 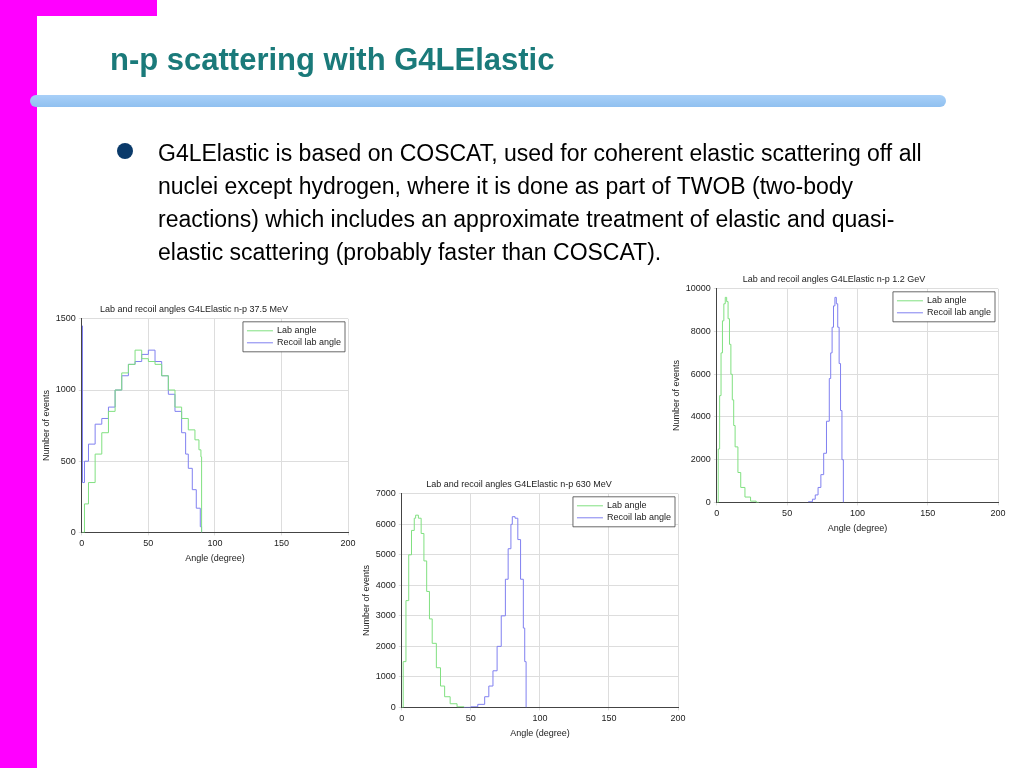 What do you see at coordinates (700, 331) in the screenshot?
I see `y-tick-label: 8000` at bounding box center [700, 331].